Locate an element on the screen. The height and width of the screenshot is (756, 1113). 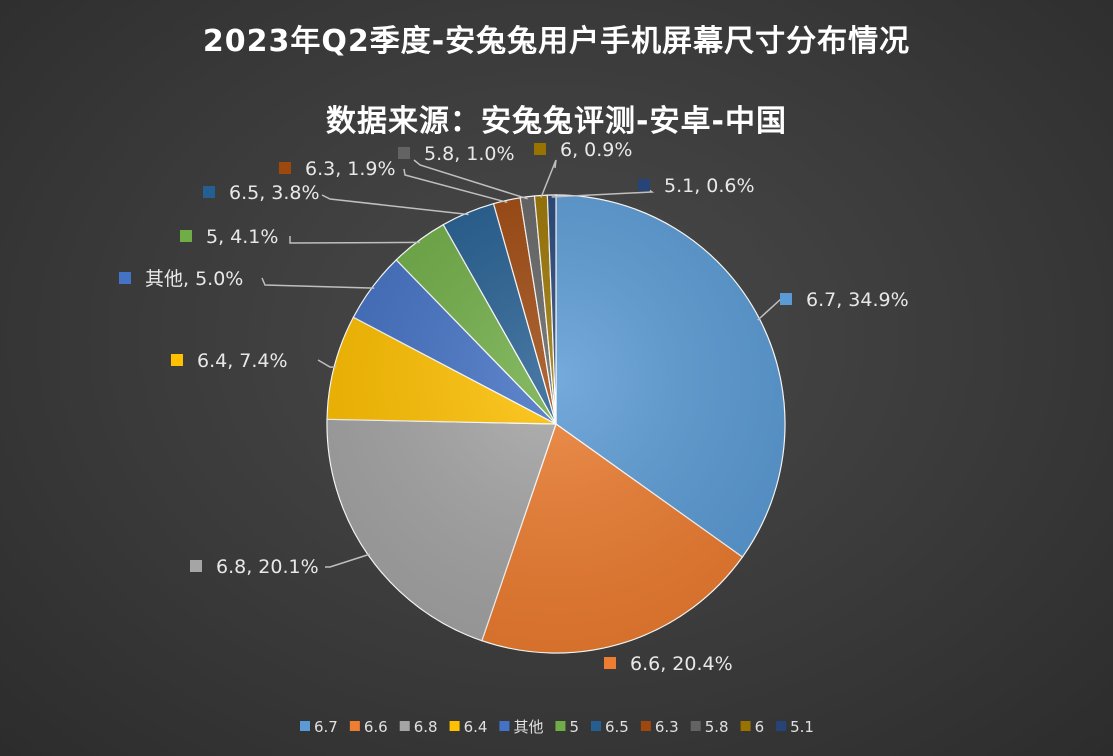
leader-line-6.8 is located at coordinates (348, 560).